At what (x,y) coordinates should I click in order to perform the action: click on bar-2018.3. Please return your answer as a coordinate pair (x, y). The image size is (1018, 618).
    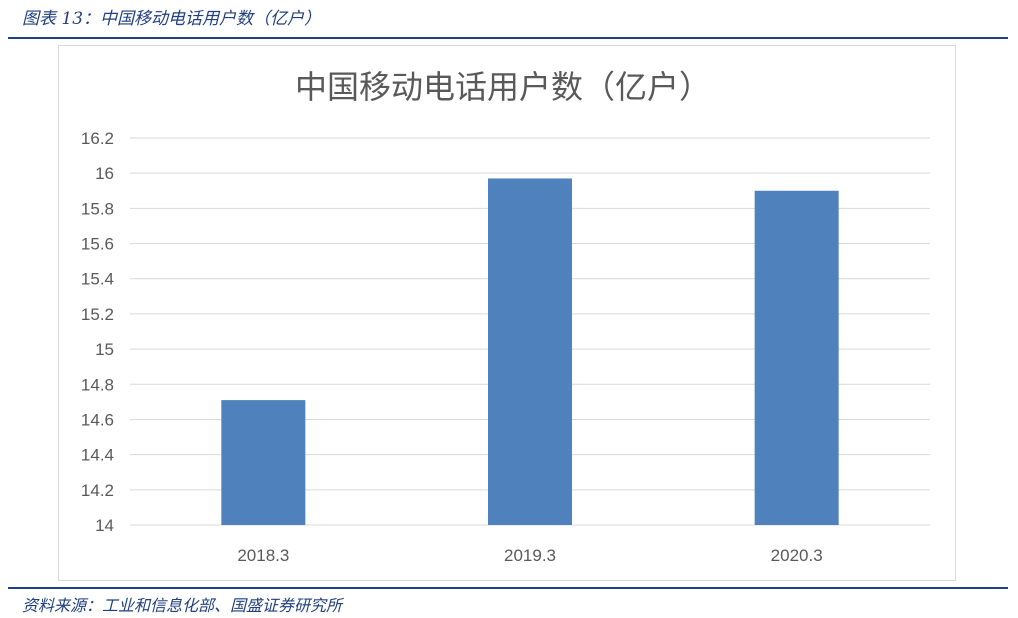
    Looking at the image, I should click on (263, 462).